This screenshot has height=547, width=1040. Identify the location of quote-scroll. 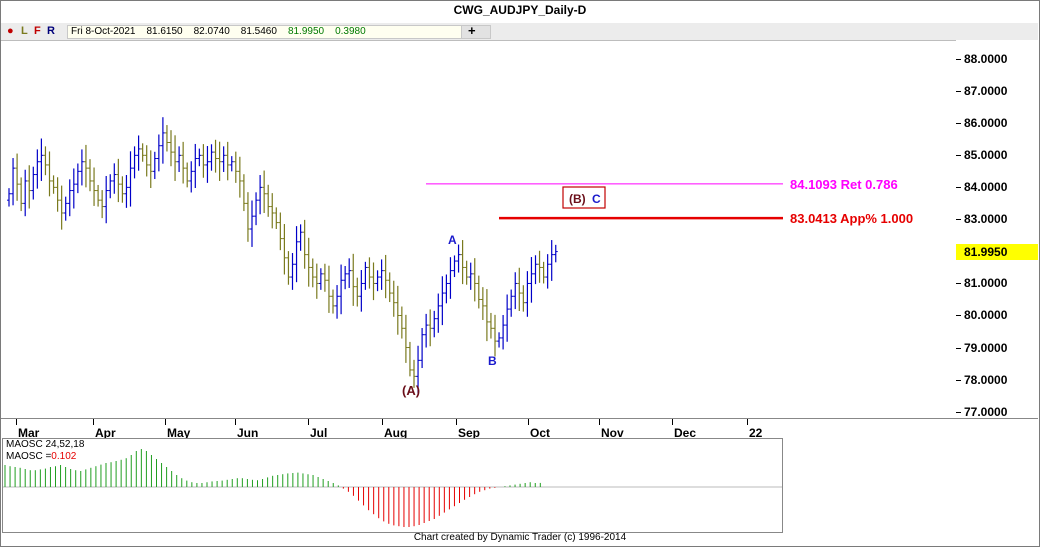
(476, 32).